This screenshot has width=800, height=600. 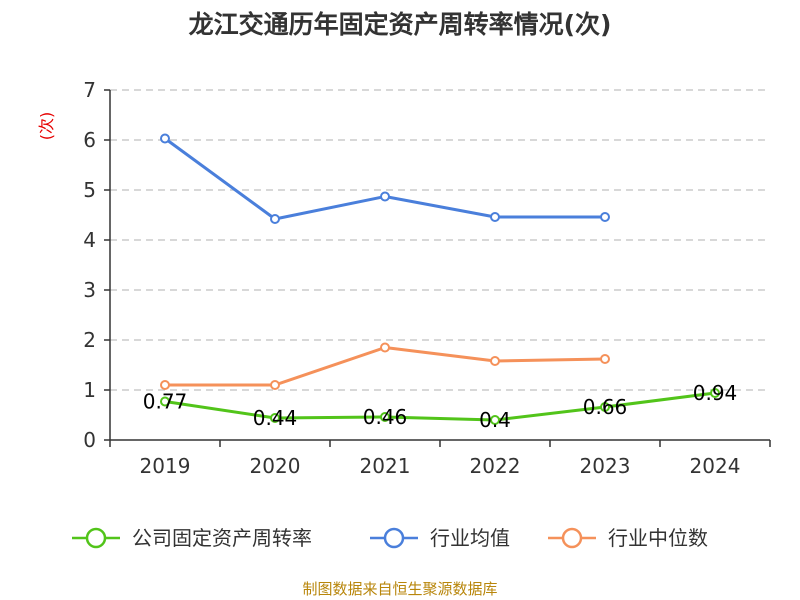 I want to click on x-tick-label: 2019, so click(x=165, y=466).